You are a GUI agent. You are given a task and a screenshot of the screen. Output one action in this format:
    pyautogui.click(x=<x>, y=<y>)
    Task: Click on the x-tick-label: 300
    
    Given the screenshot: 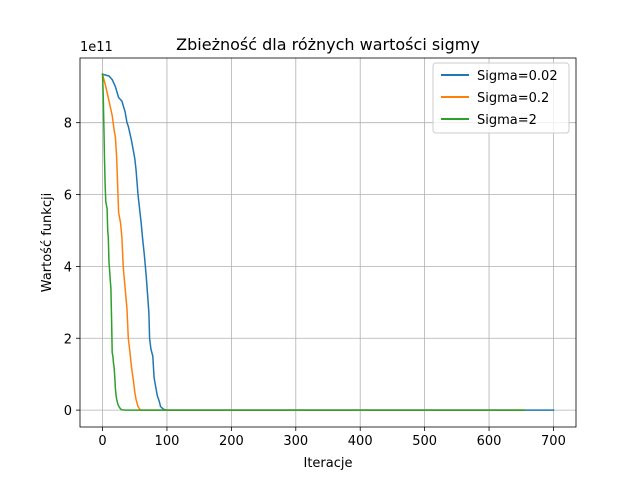 What is the action you would take?
    pyautogui.click(x=295, y=441)
    